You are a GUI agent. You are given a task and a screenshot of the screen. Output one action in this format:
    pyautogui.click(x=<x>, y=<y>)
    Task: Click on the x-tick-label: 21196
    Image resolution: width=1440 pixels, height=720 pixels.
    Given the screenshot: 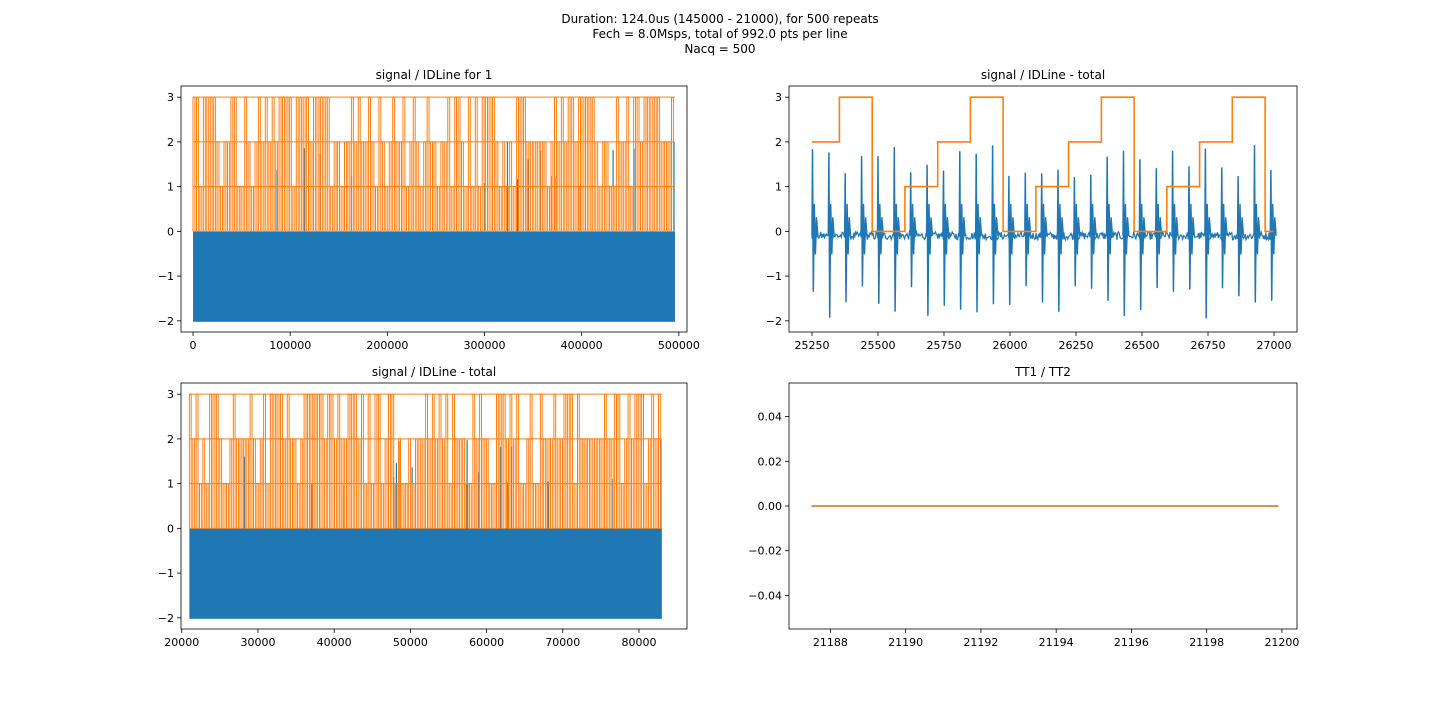 What is the action you would take?
    pyautogui.click(x=1131, y=642)
    